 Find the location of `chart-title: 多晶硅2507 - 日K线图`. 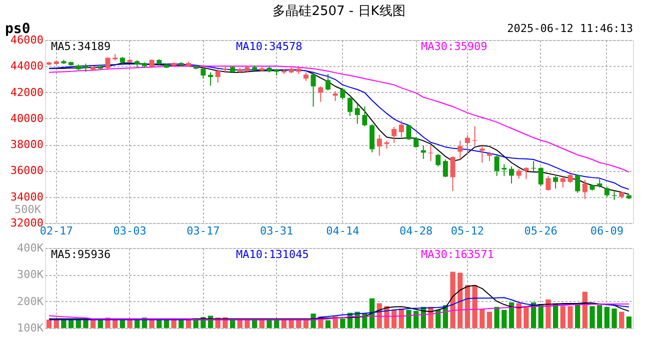

chart-title: 多晶硅2507 - 日K线图 is located at coordinates (339, 11).